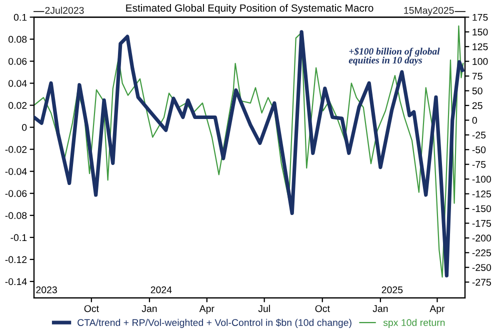  Describe the element at coordinates (17, 83) in the screenshot. I see `y-tick-label: 0.04` at that location.